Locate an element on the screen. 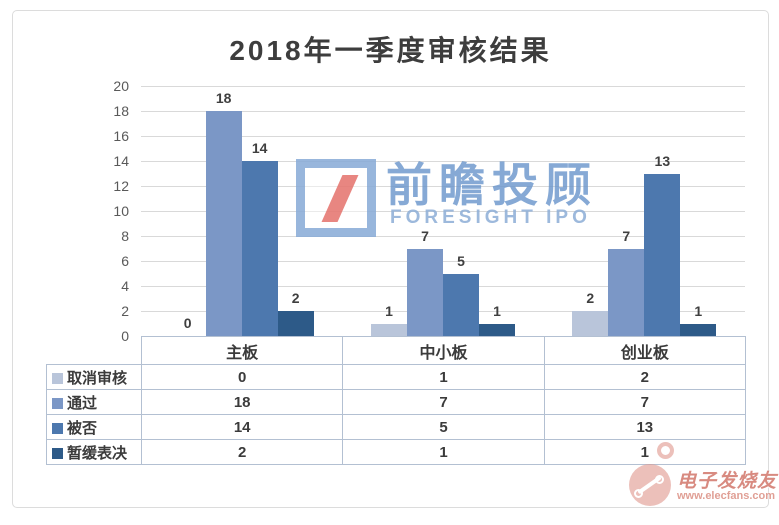 The height and width of the screenshot is (525, 779). foresight-logo-slash-icon is located at coordinates (340, 198).